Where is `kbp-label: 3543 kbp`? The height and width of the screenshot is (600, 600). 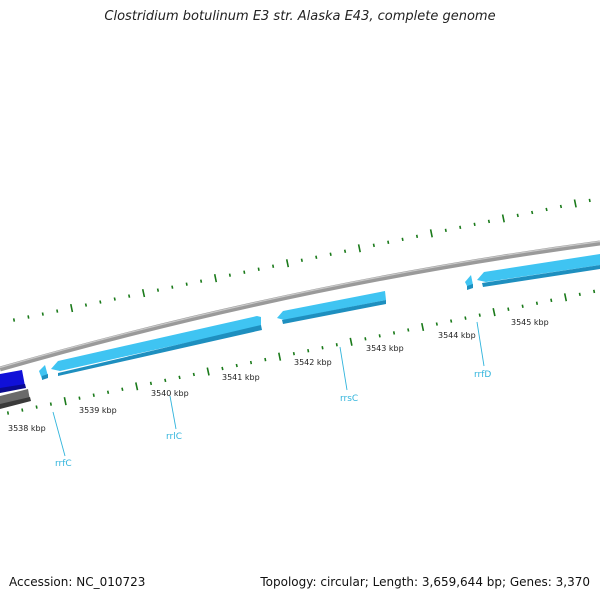 kbp-label: 3543 kbp is located at coordinates (385, 348).